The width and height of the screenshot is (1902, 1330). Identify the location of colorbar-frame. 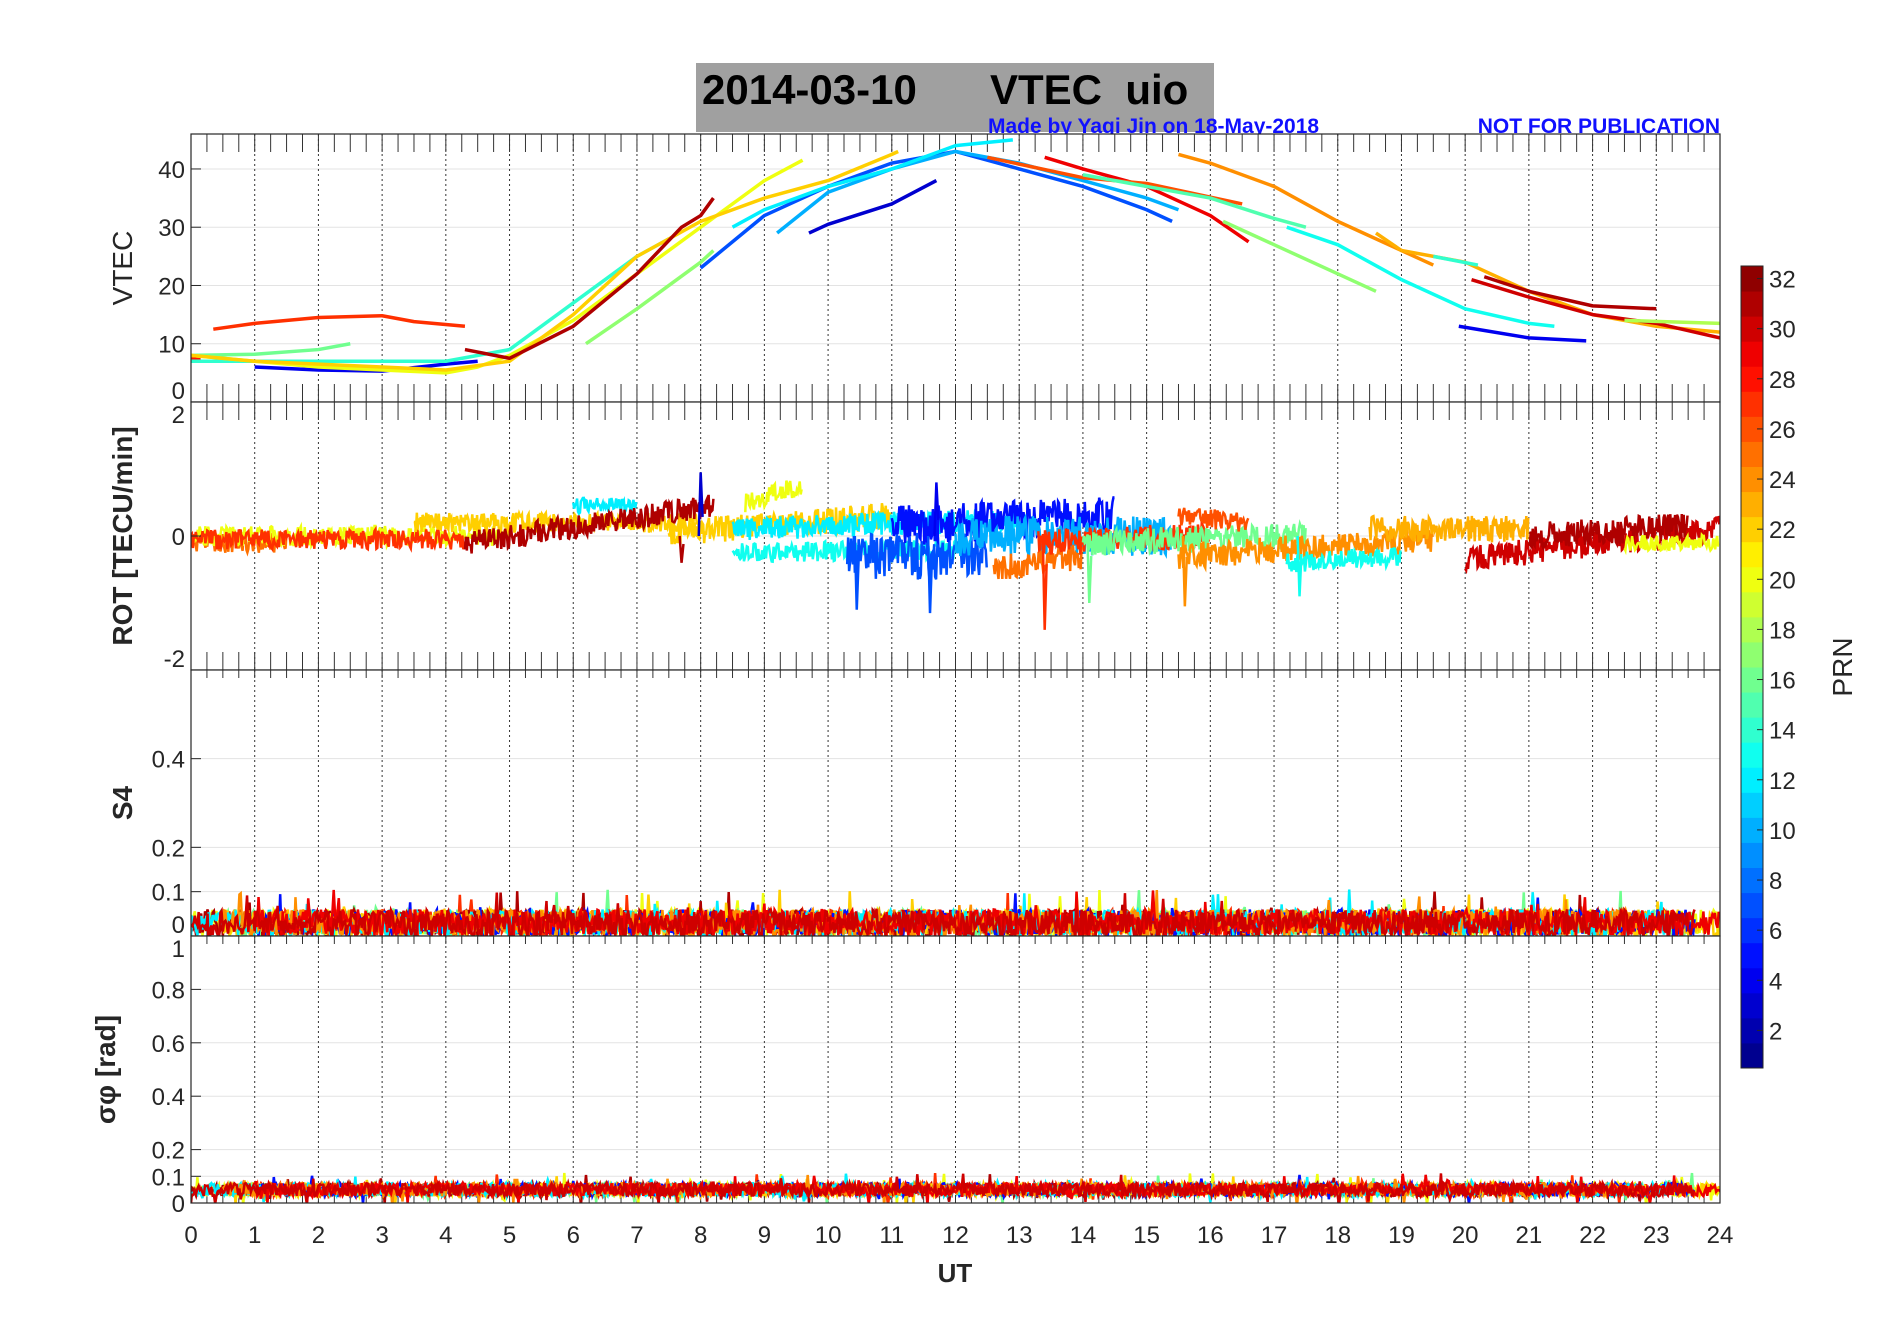
(1752, 667).